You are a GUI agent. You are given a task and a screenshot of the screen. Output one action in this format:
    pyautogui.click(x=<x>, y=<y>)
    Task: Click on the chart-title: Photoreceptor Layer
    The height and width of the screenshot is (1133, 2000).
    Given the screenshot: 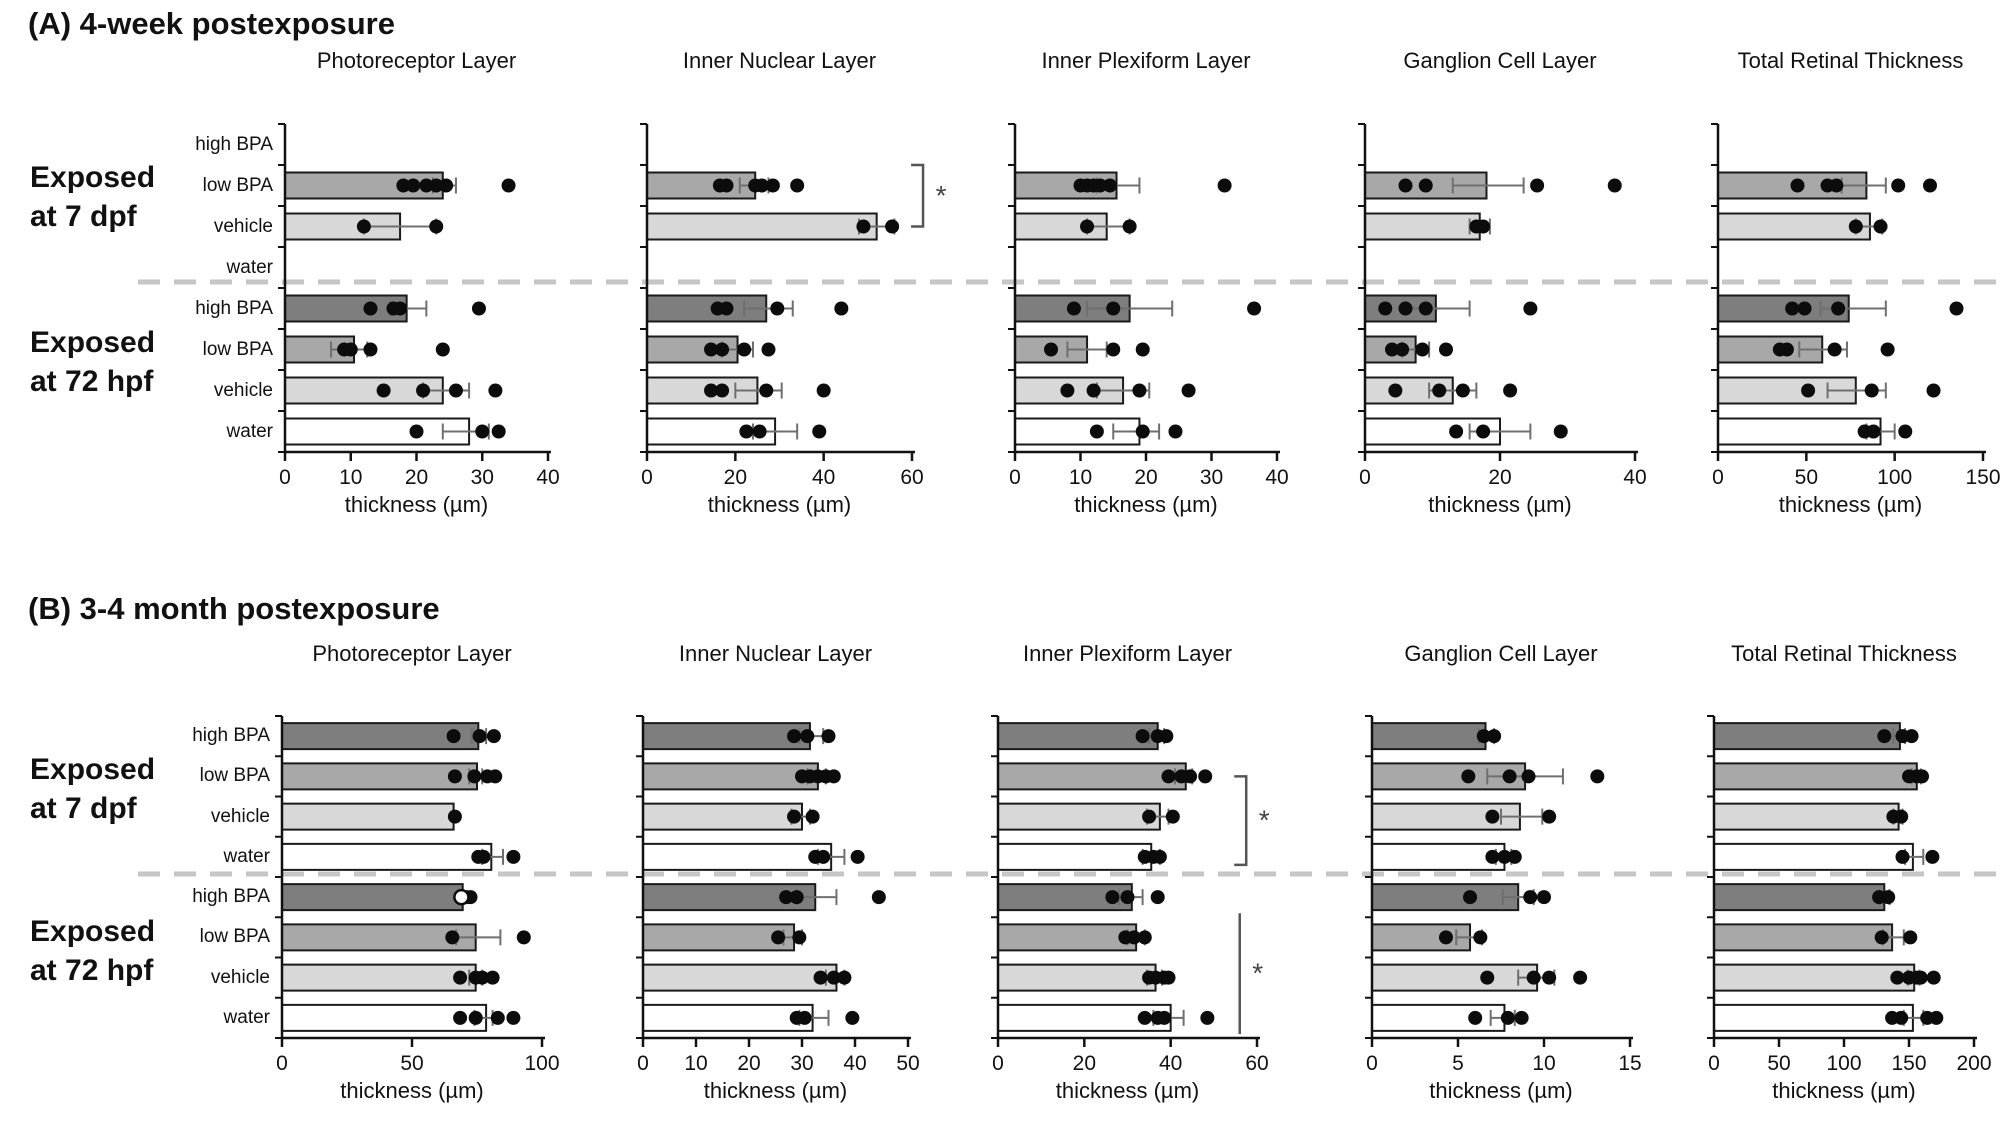 What is the action you would take?
    pyautogui.click(x=416, y=60)
    